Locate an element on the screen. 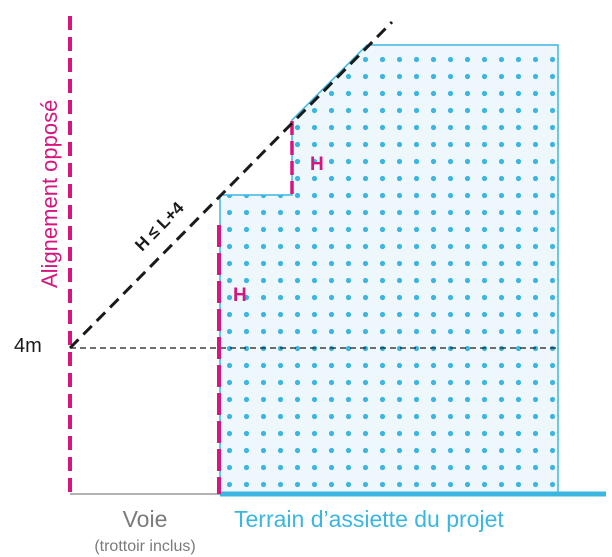 This screenshot has height=557, width=612. four-meter-label: 4m is located at coordinates (28, 346).